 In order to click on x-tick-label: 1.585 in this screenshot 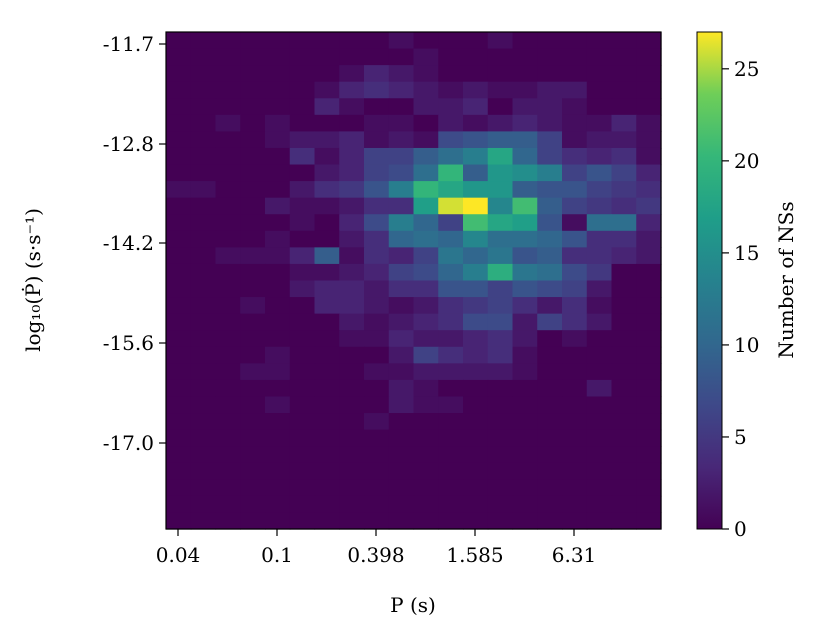, I will do `click(474, 555)`.